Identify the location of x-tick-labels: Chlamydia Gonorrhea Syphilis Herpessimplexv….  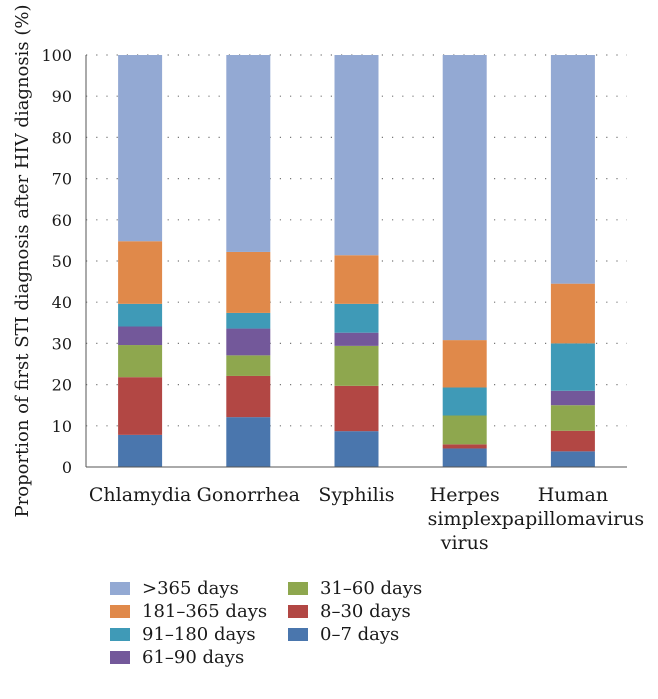
(366, 519).